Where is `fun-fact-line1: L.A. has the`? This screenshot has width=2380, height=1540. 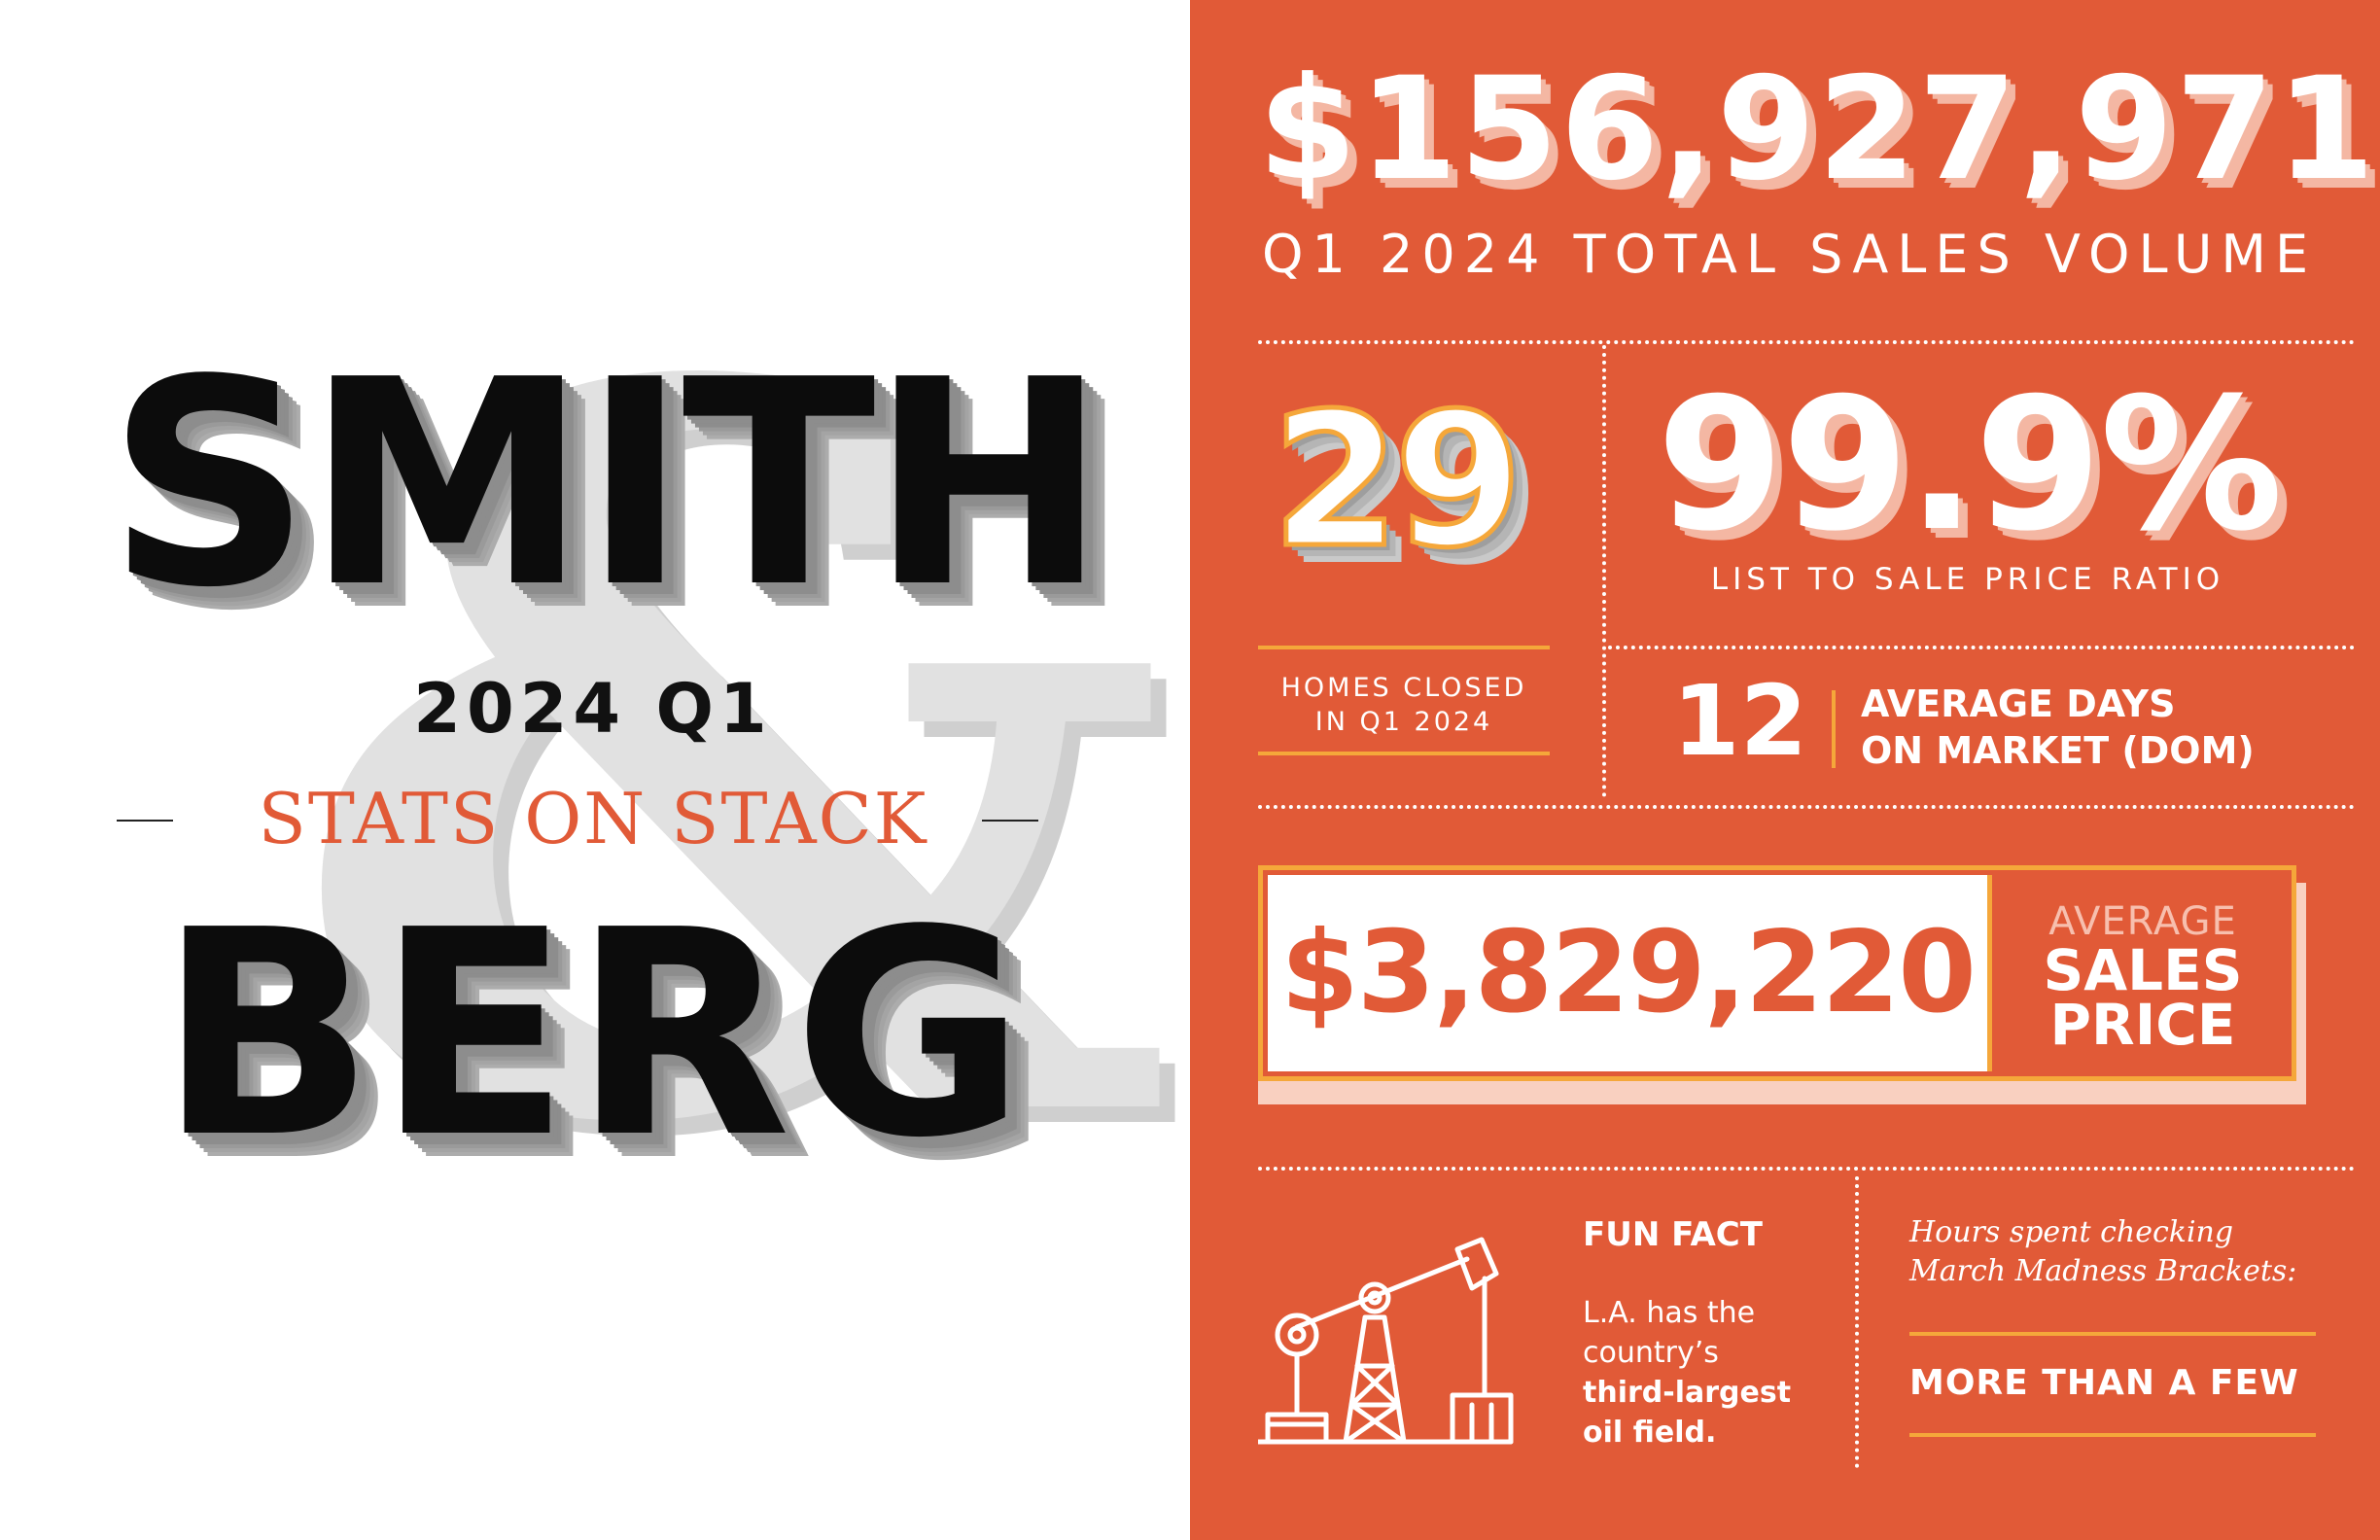
fun-fact-line1: L.A. has the is located at coordinates (1669, 1313).